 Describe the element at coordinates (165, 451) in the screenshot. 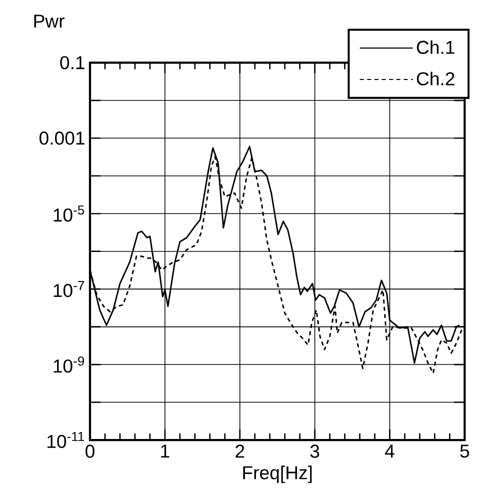

I see `x-tick-label: 1` at that location.